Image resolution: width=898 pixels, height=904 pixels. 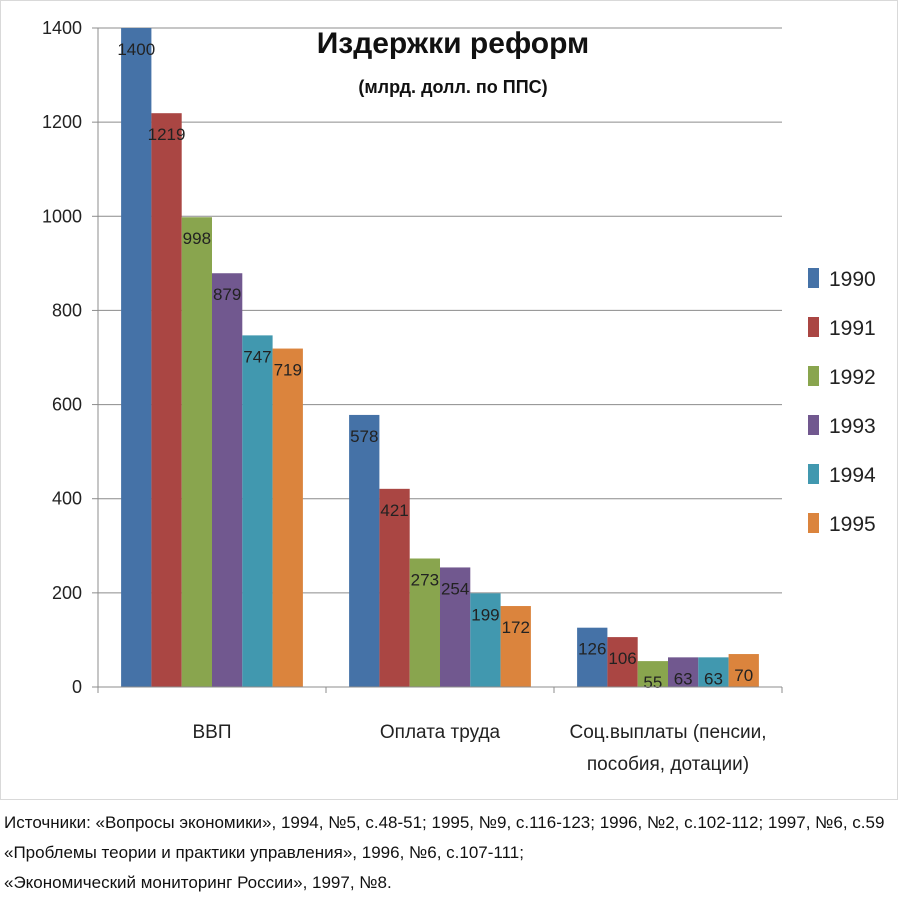 I want to click on data-label: 747, so click(x=257, y=356).